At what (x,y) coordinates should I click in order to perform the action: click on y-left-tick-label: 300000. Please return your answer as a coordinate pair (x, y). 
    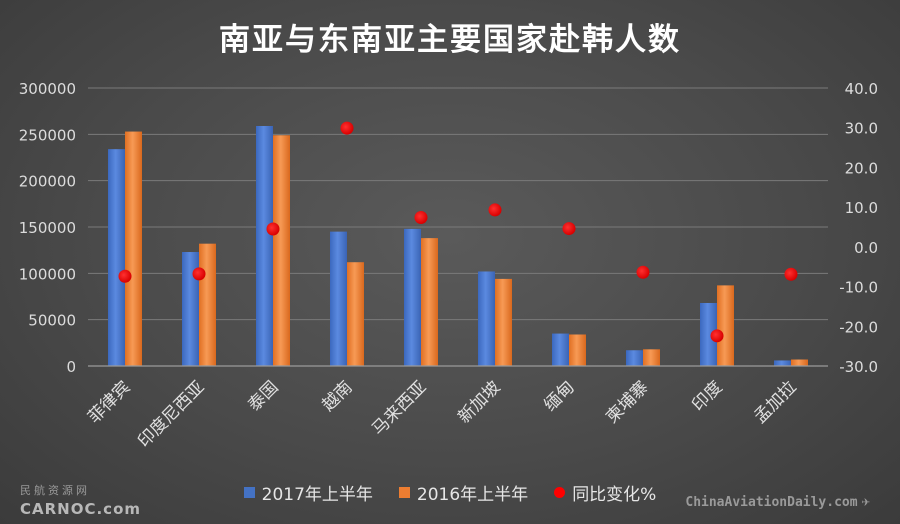
    Looking at the image, I should click on (47, 89).